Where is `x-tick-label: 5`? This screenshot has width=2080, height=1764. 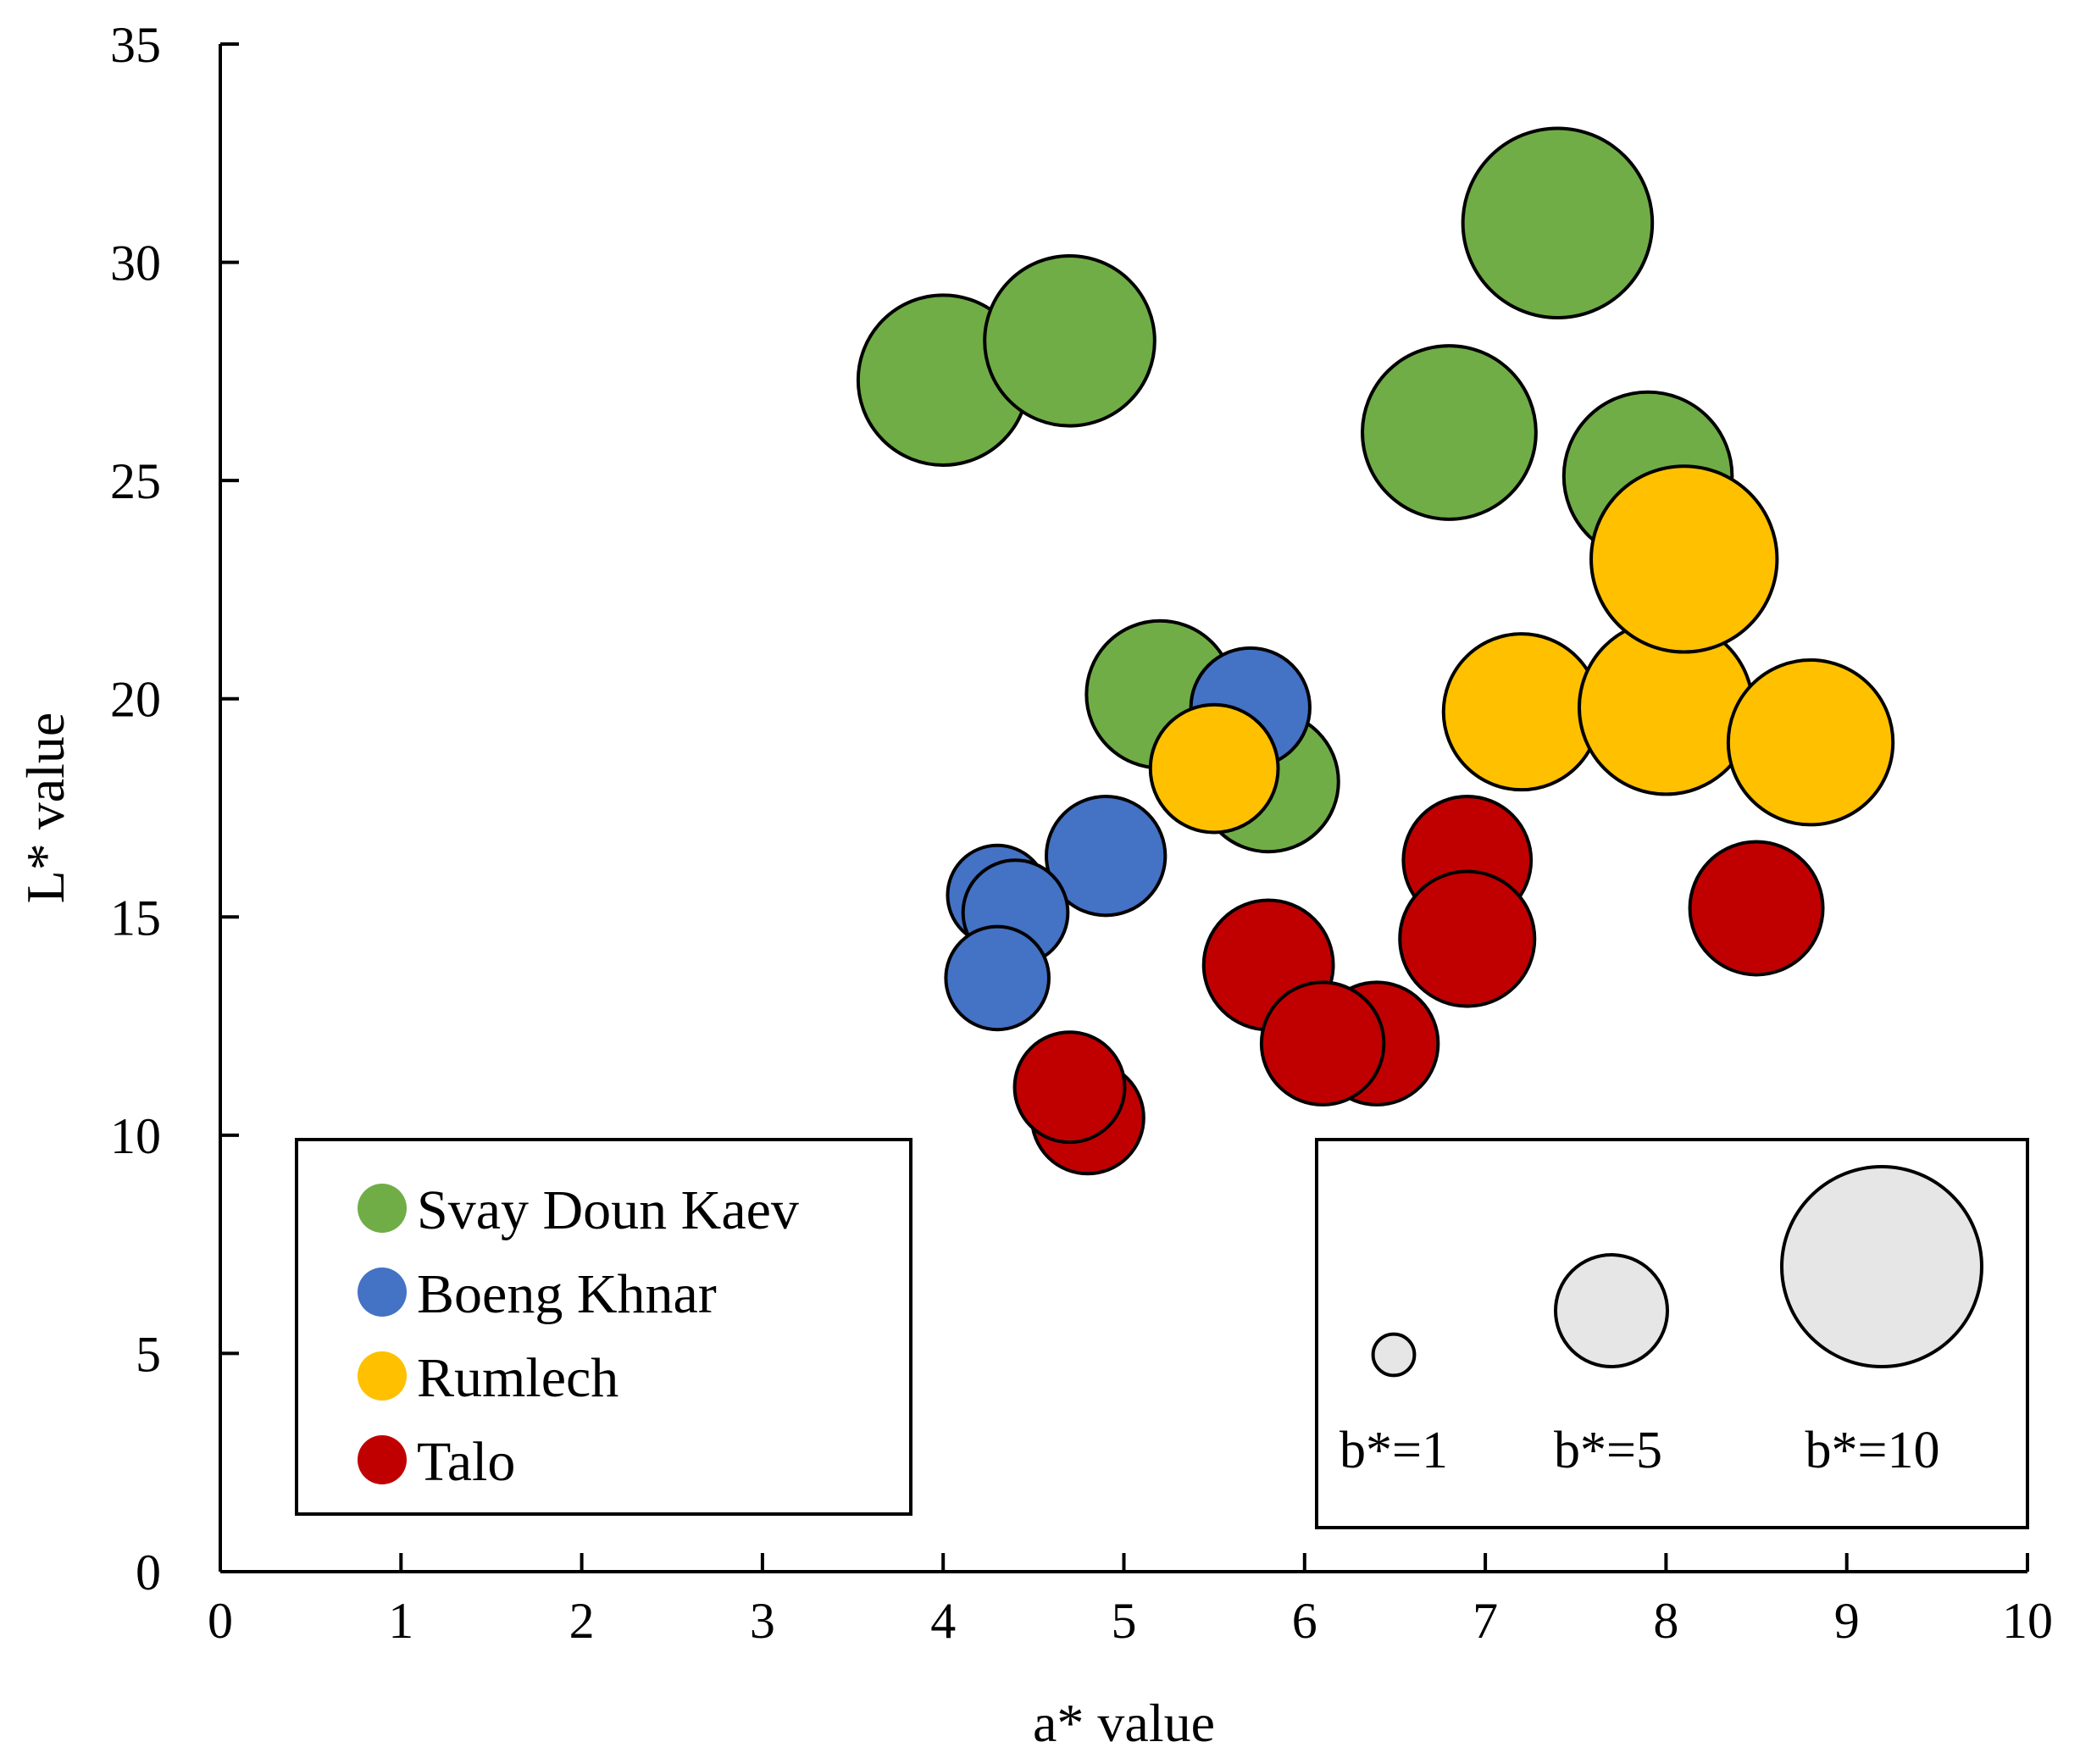
x-tick-label: 5 is located at coordinates (1124, 1621).